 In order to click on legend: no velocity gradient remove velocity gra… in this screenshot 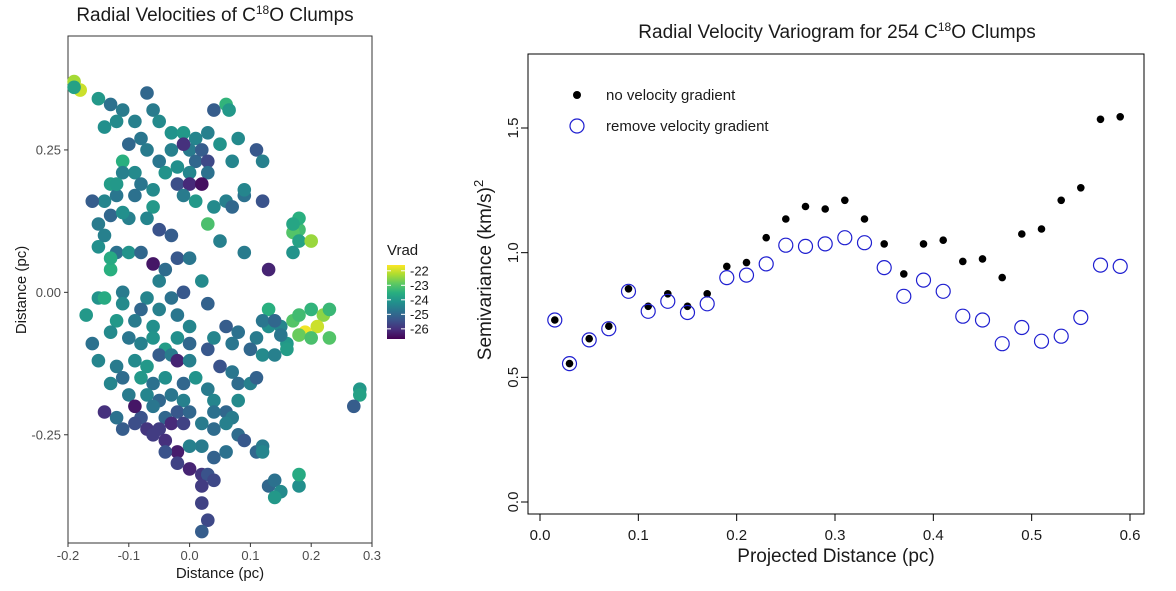, I will do `click(669, 111)`.